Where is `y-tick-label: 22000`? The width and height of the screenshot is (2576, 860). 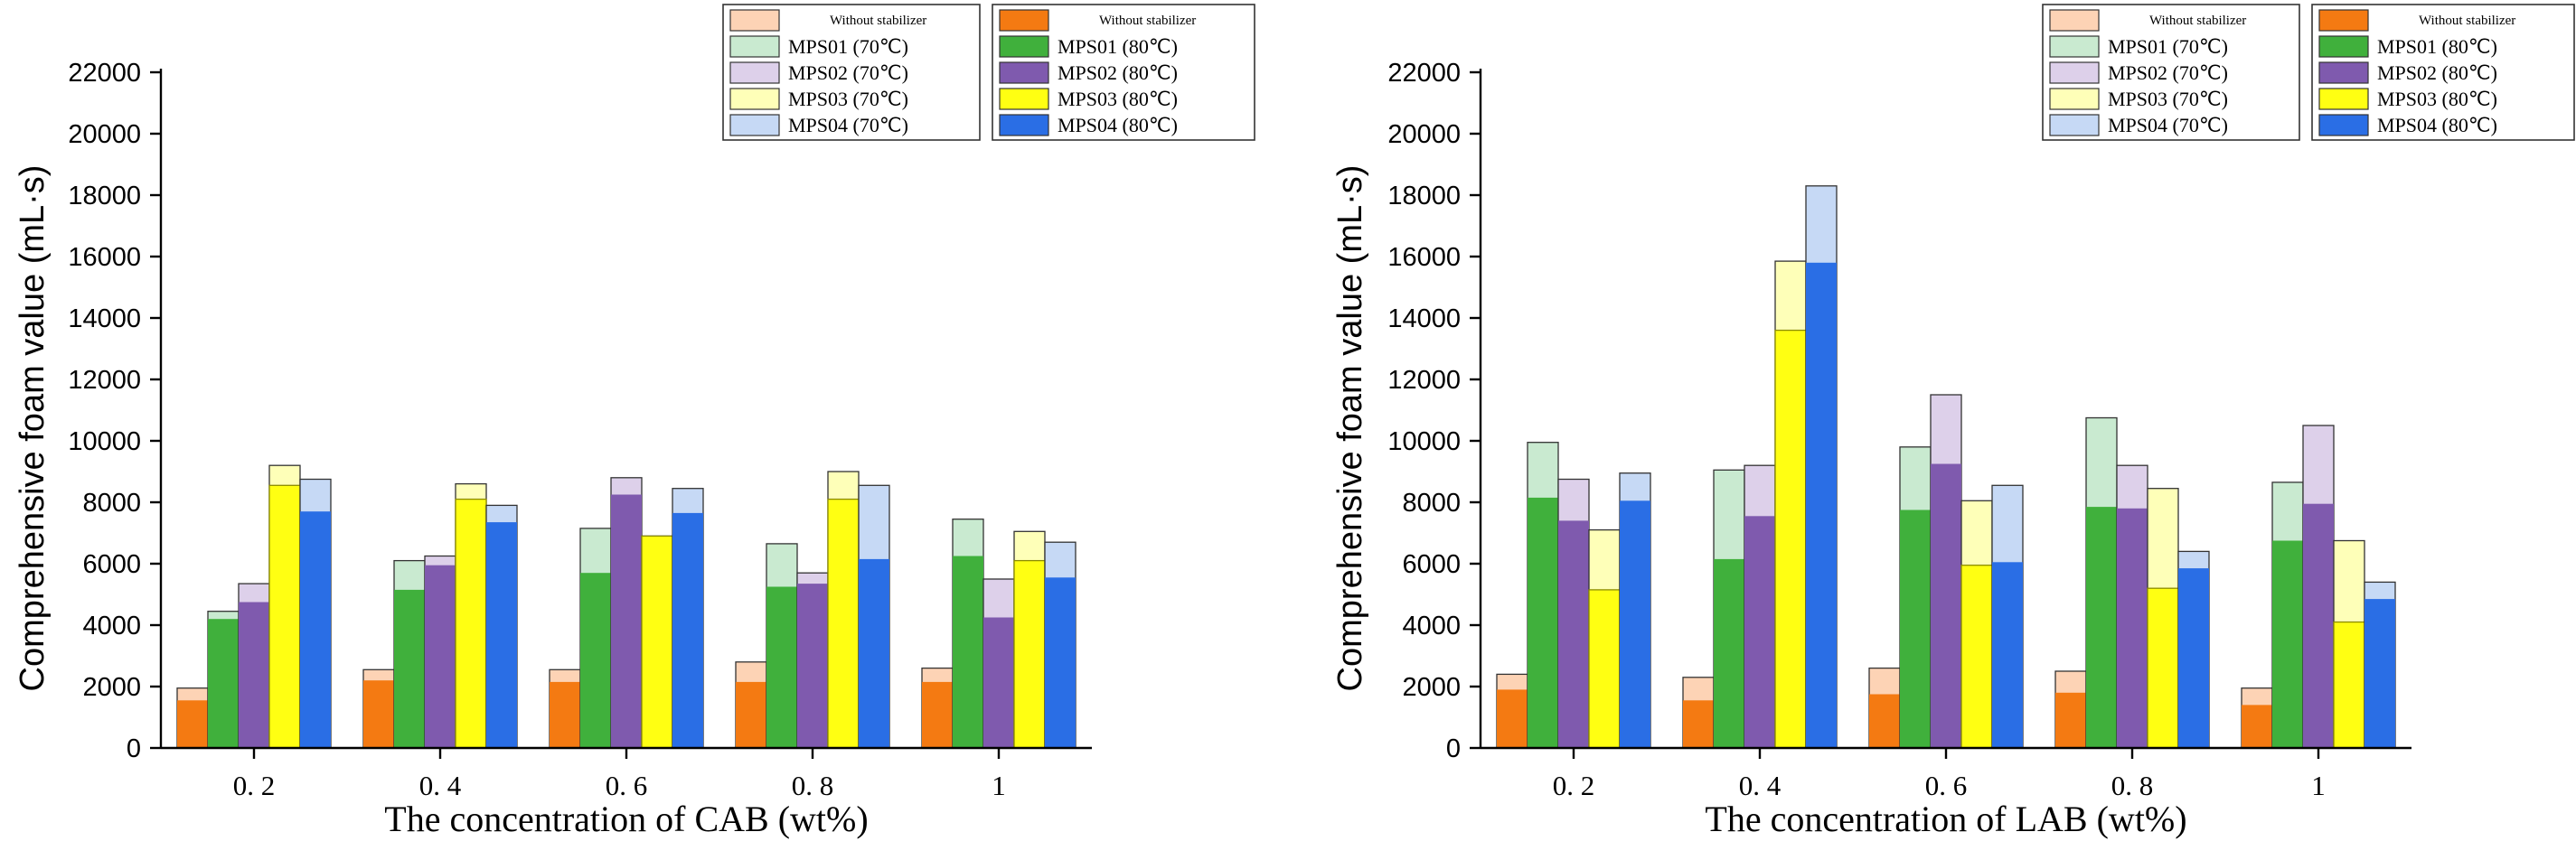 y-tick-label: 22000 is located at coordinates (105, 73).